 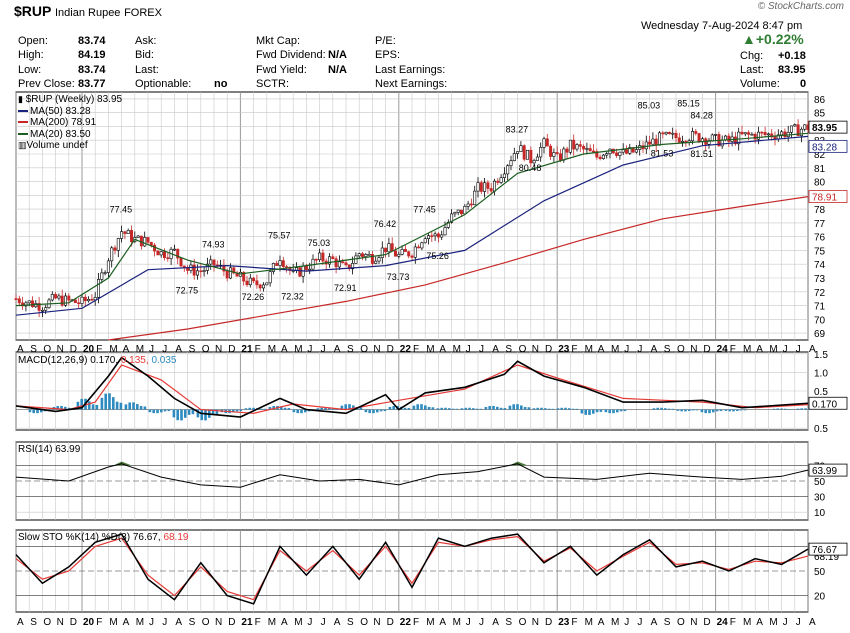 What do you see at coordinates (231, 349) in the screenshot?
I see `x-tick-label: D` at bounding box center [231, 349].